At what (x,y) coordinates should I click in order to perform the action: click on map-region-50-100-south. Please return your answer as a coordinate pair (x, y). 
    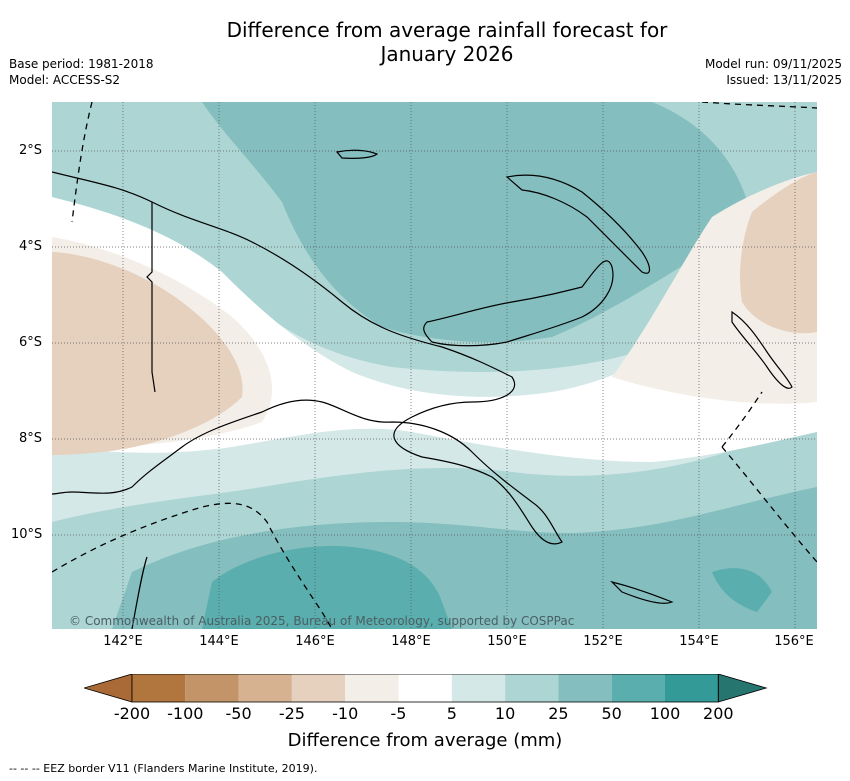
    Looking at the image, I should click on (327, 587).